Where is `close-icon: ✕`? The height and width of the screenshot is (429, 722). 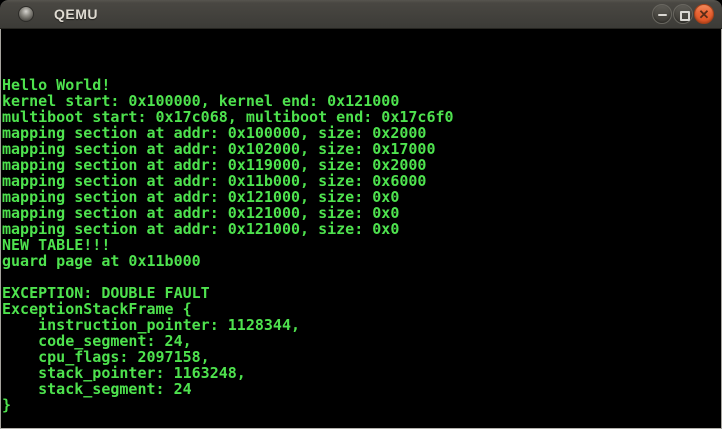
close-icon: ✕ is located at coordinates (704, 14).